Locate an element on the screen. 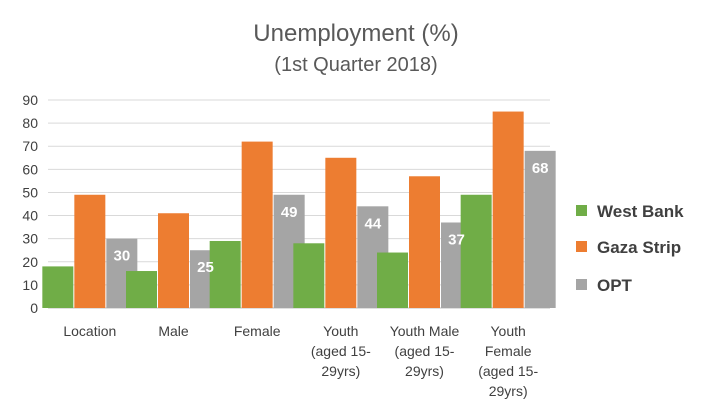  data-label: 25 is located at coordinates (205, 267).